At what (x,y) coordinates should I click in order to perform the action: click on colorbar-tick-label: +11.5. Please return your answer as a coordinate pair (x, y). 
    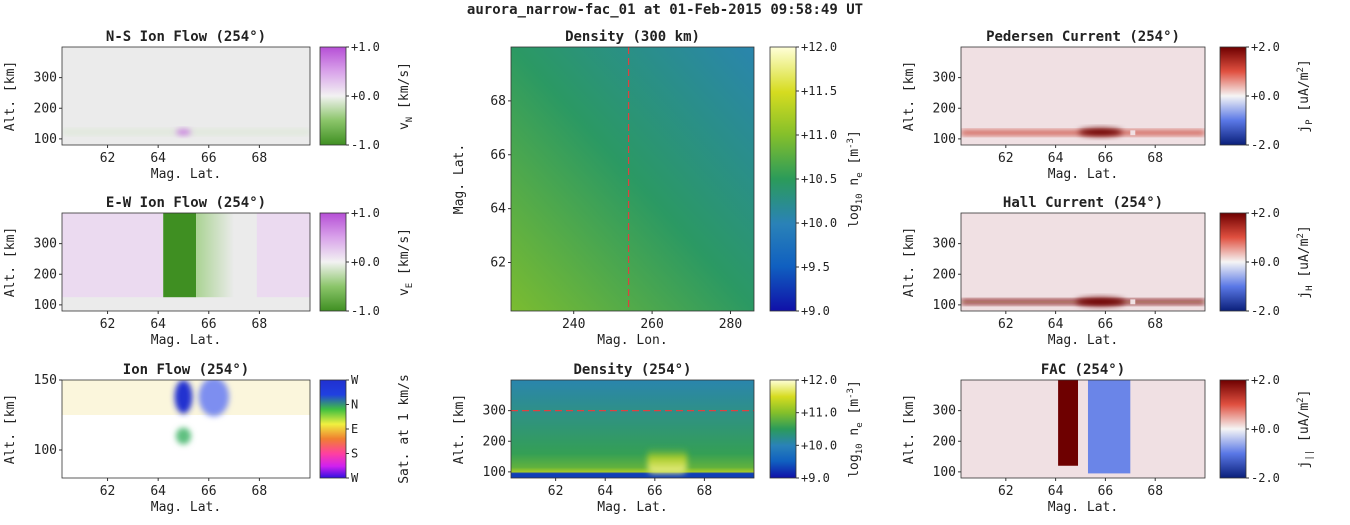
    Looking at the image, I should click on (819, 91).